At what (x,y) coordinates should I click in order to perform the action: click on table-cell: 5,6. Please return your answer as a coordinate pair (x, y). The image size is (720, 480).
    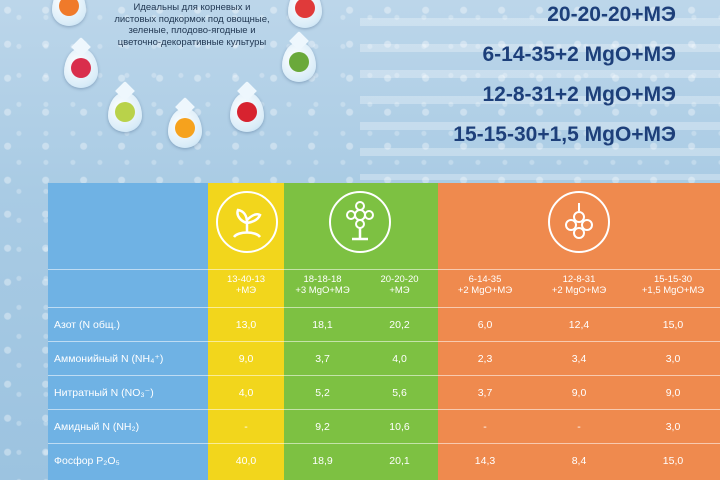
    Looking at the image, I should click on (399, 393).